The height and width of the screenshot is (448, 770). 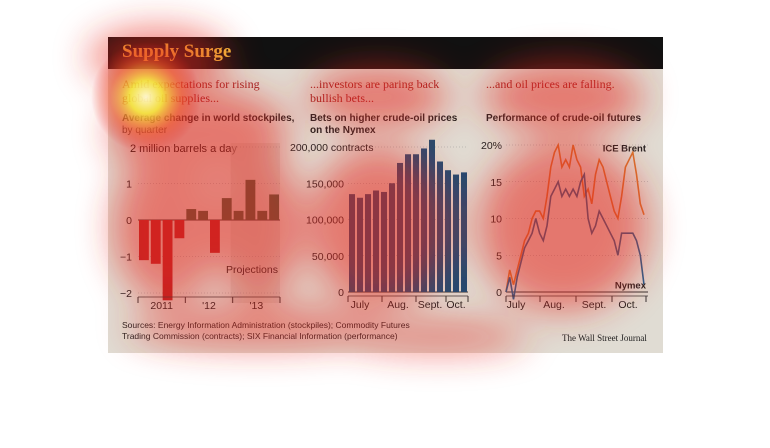 What do you see at coordinates (631, 286) in the screenshot?
I see `legend-label-nymex: Nymex` at bounding box center [631, 286].